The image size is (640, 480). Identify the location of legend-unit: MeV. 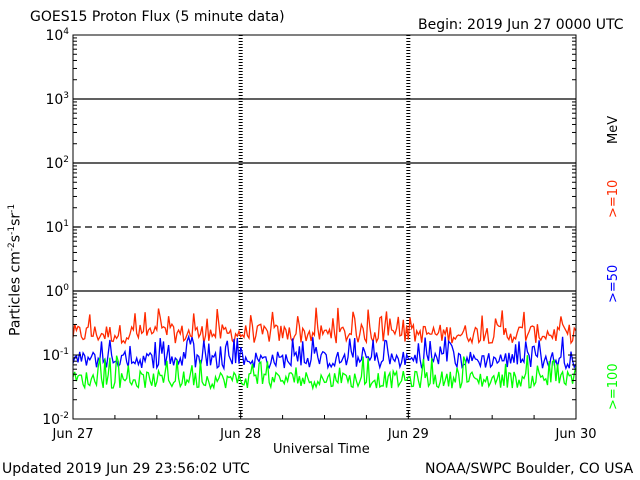
(613, 129).